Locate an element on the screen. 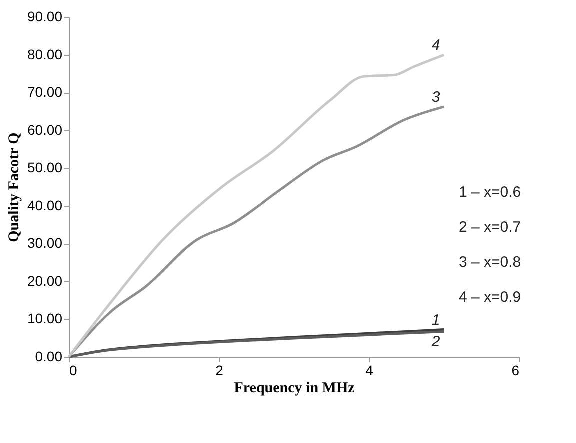 This screenshot has height=443, width=576. annotation: 3 – x=0.8 is located at coordinates (490, 262).